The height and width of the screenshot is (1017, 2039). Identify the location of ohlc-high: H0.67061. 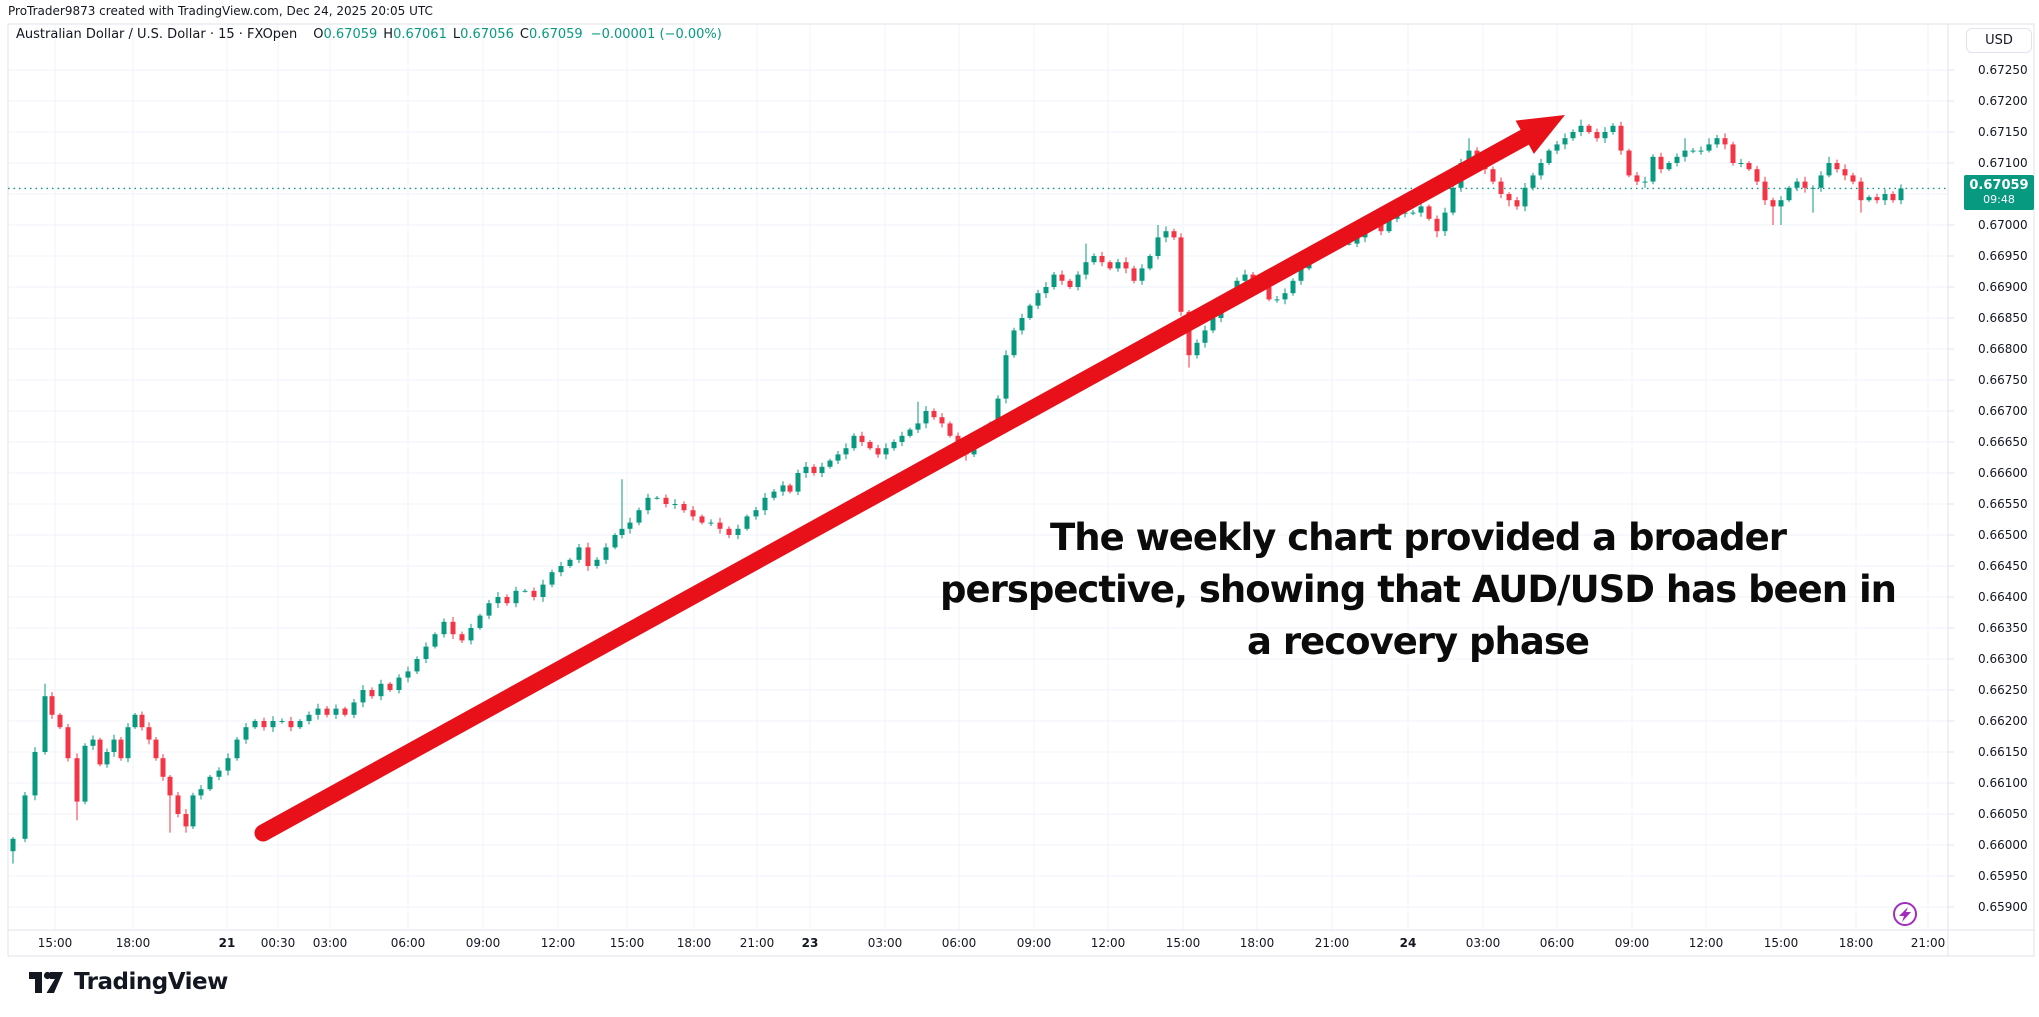
(415, 34).